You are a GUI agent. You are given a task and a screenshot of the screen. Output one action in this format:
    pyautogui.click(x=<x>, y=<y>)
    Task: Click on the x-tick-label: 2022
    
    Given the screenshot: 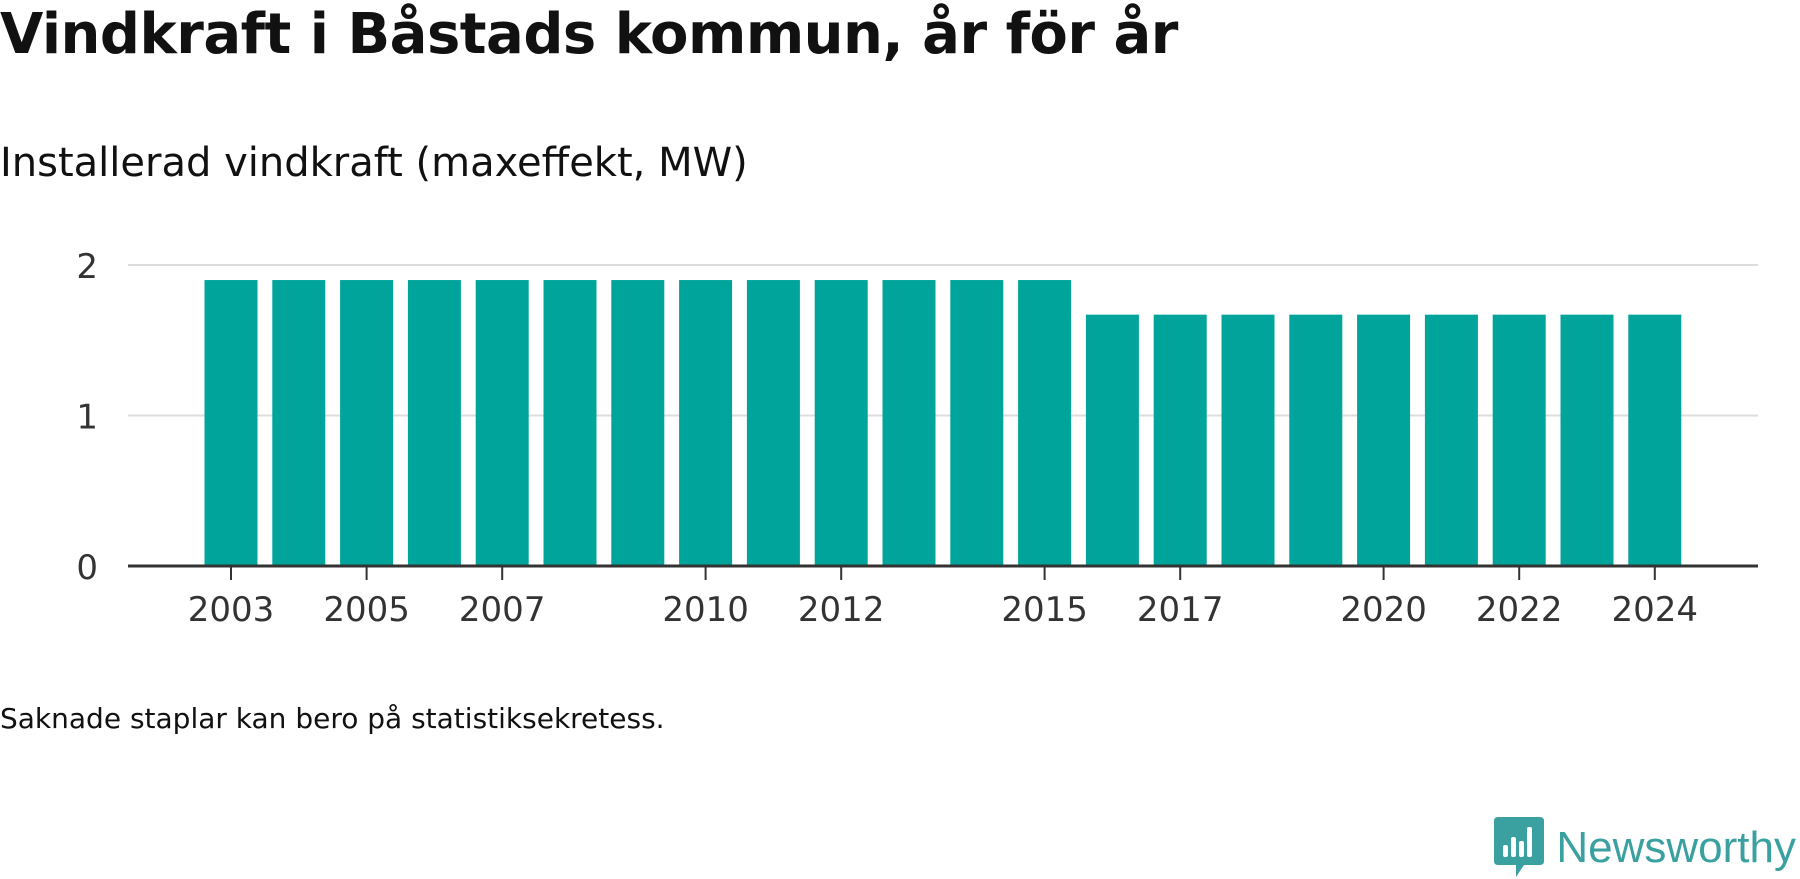 What is the action you would take?
    pyautogui.click(x=1519, y=610)
    